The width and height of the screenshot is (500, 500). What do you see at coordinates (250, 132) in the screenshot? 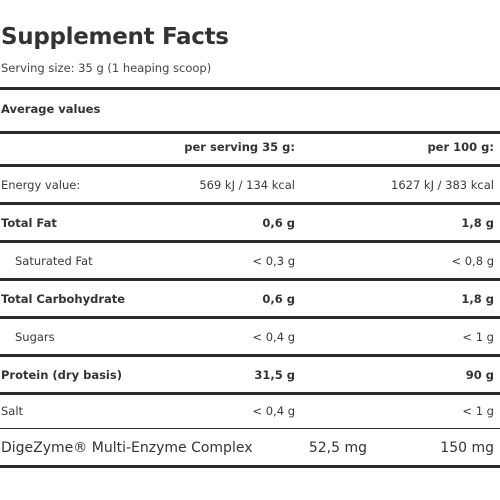
I see `rule-after-average` at bounding box center [250, 132].